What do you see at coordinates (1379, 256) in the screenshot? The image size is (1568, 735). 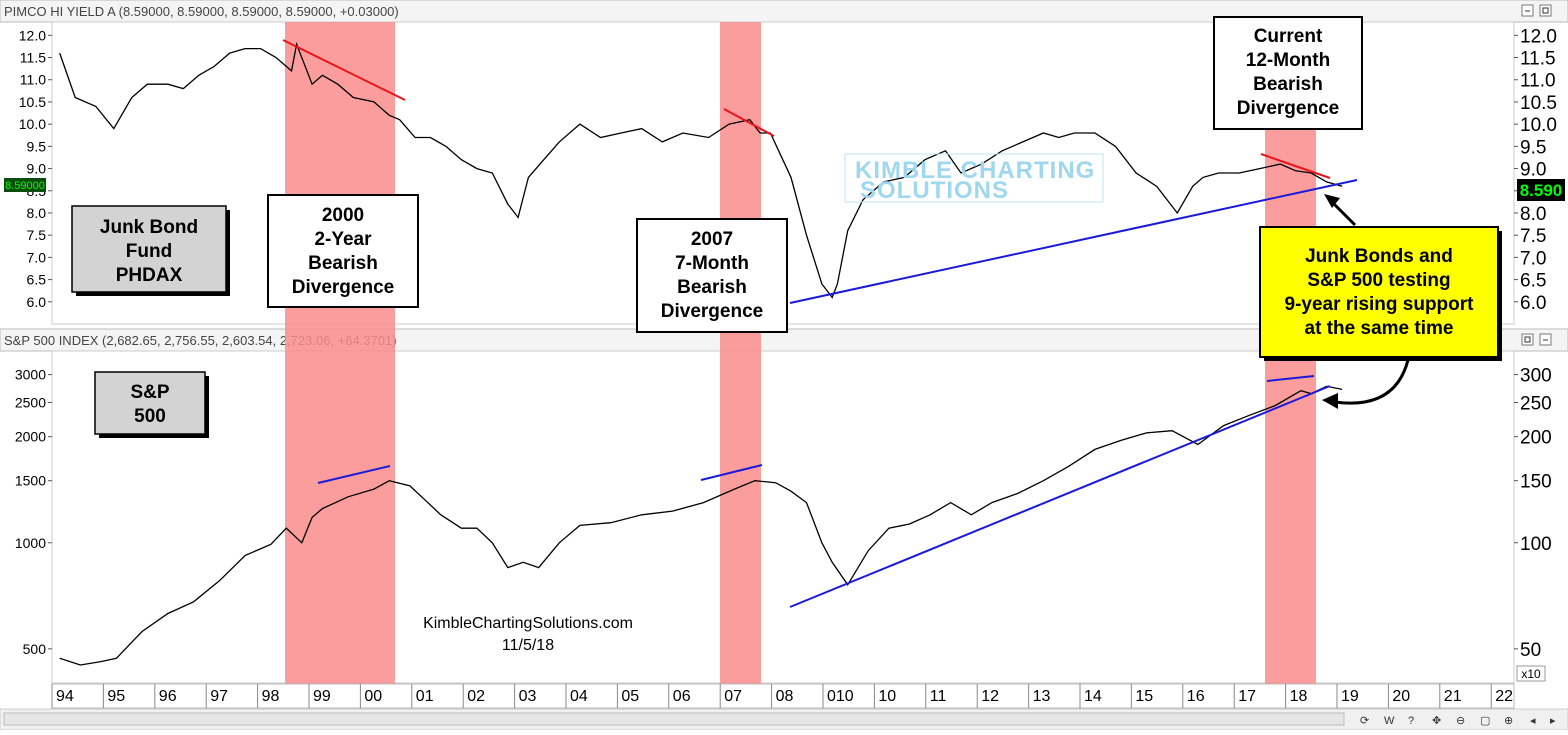 I see `callout-line1: Junk Bonds and` at bounding box center [1379, 256].